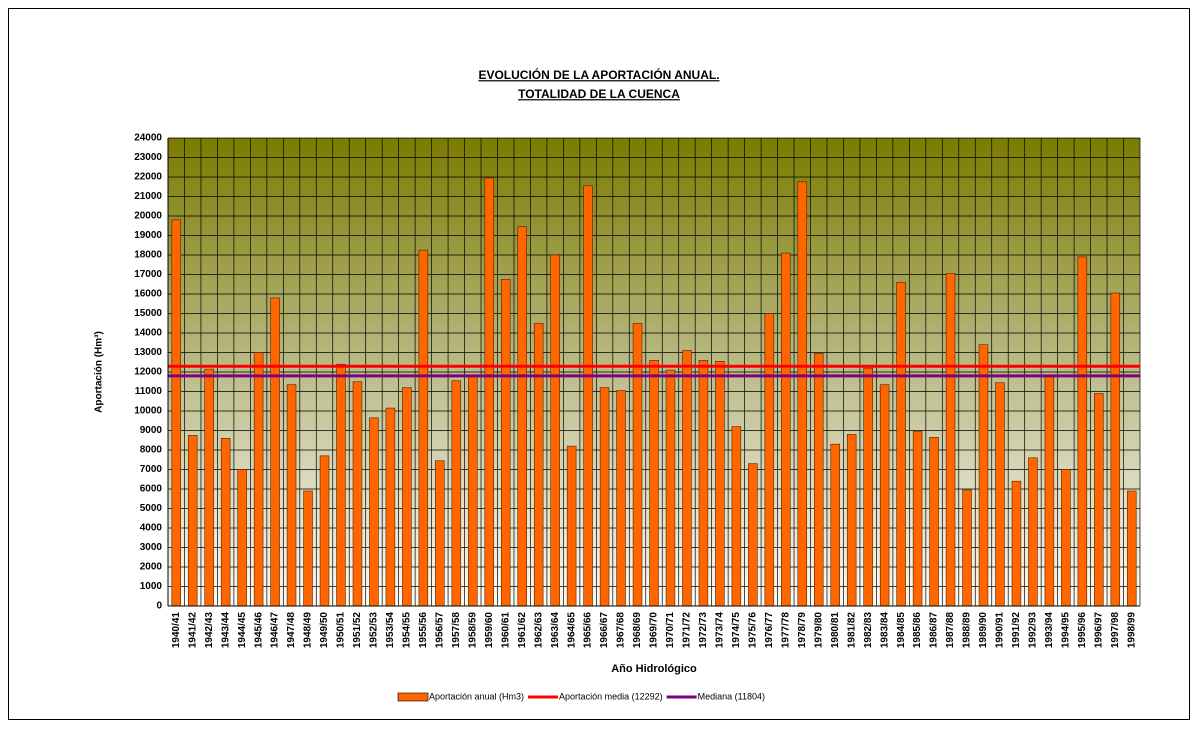  What do you see at coordinates (151, 450) in the screenshot?
I see `y-tick-label: 8000` at bounding box center [151, 450].